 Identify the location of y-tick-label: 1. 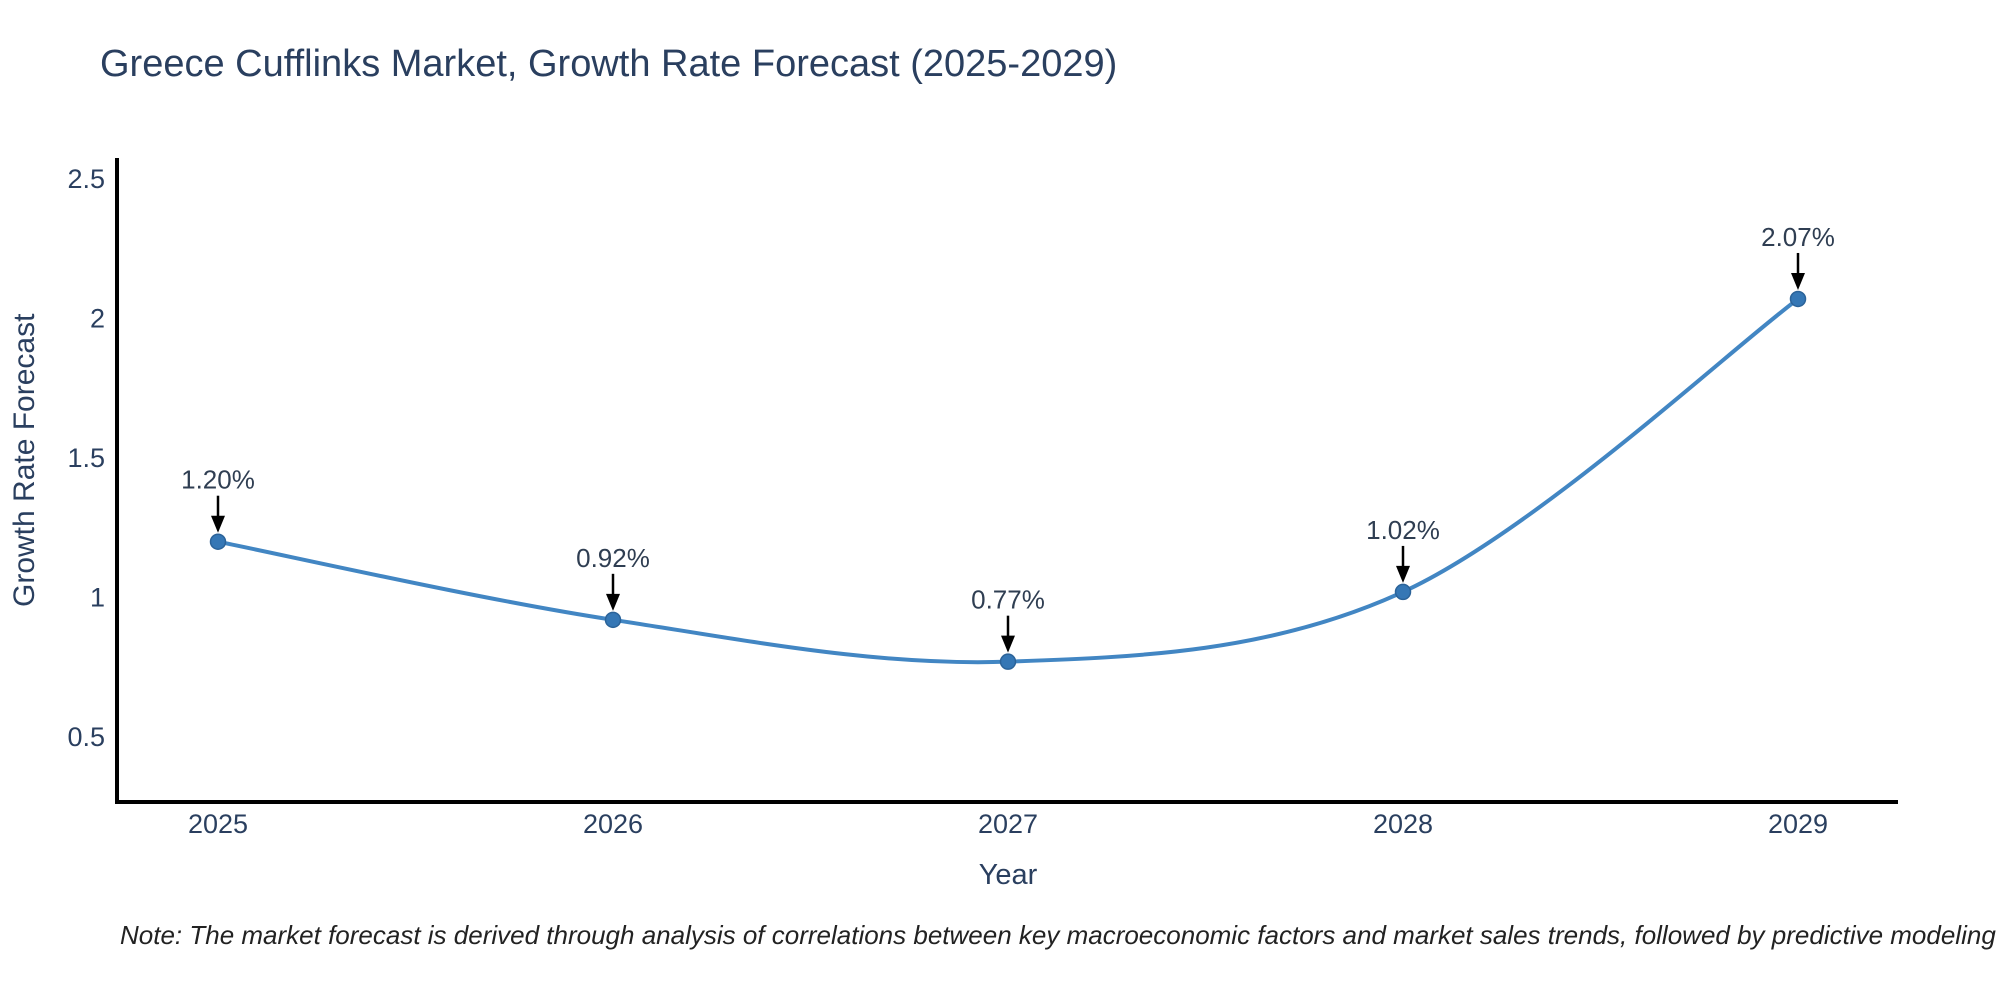
(97, 598).